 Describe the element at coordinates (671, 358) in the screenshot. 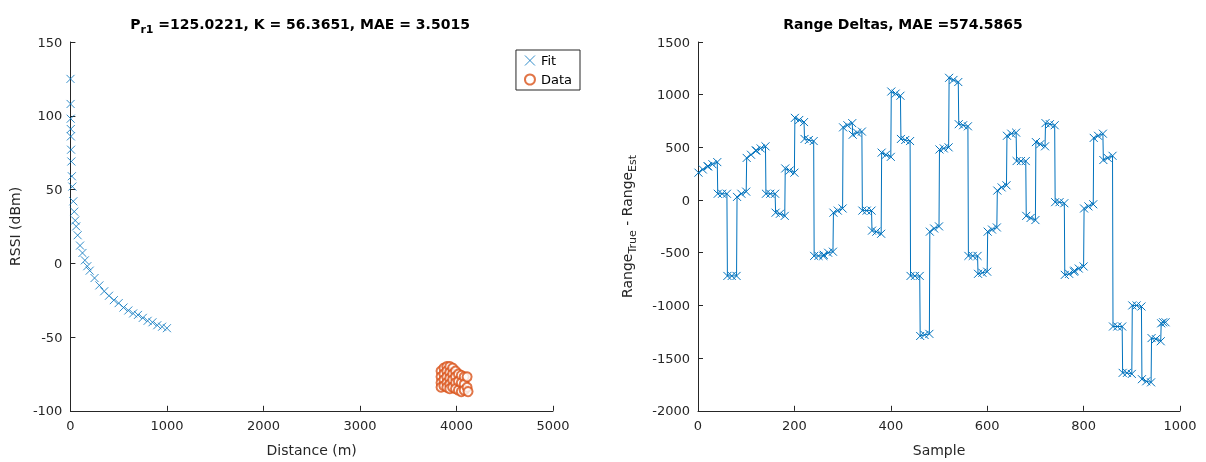

I see `y-tick-label: -1500` at that location.